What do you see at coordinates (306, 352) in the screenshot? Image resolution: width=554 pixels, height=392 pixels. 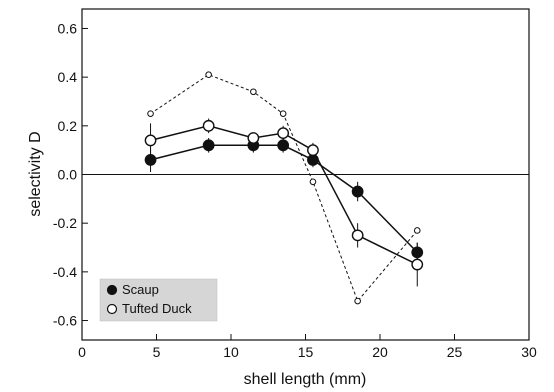 I see `x-tick-label: 15` at bounding box center [306, 352].